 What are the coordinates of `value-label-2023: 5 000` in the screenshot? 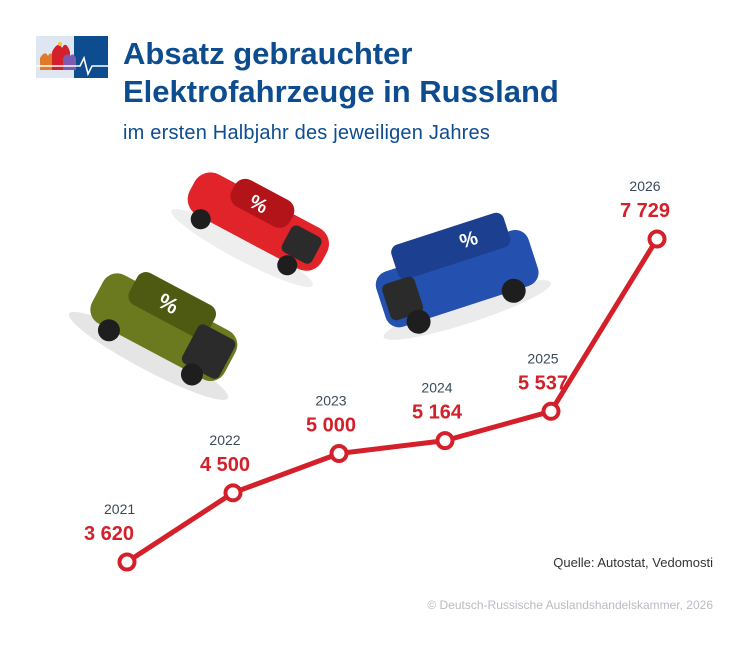 It's located at (331, 426).